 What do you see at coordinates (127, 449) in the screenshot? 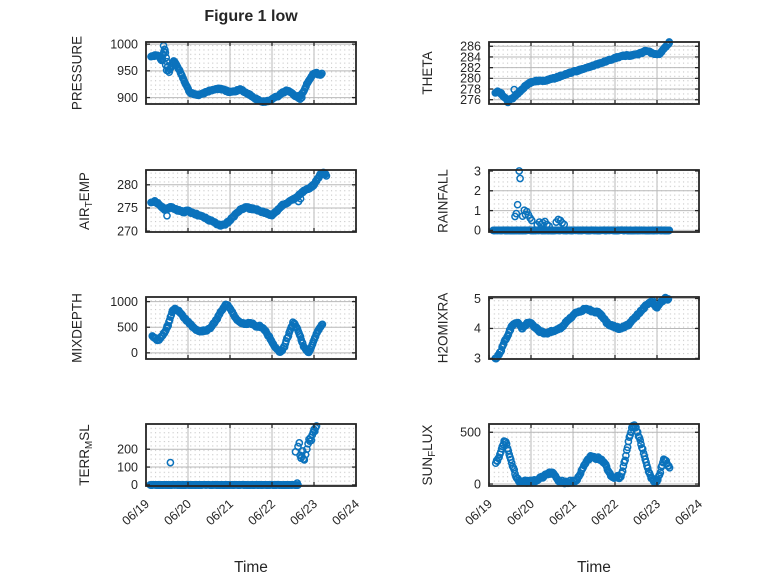
I see `svg-text: 200` at bounding box center [127, 449].